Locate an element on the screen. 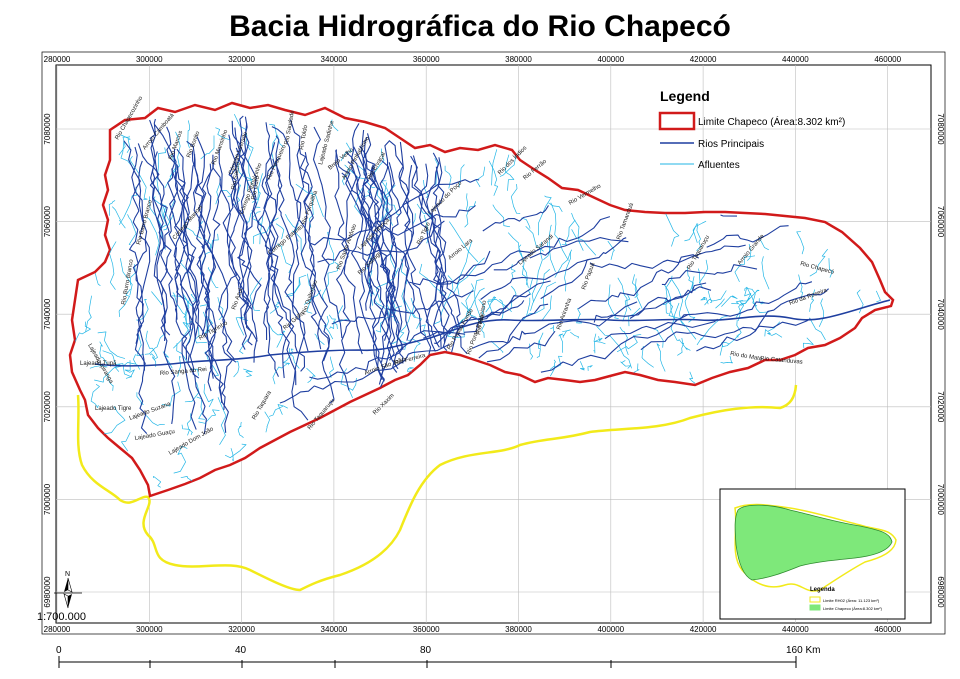  x-tick-label-top: 300000 is located at coordinates (149, 59).